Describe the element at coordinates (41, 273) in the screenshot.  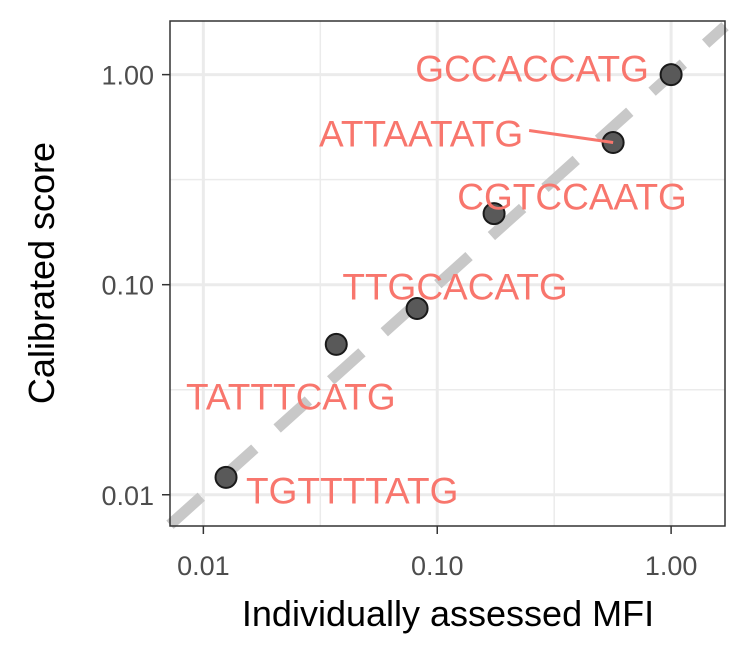
I see `y-axis-title: Calibrated score` at that location.